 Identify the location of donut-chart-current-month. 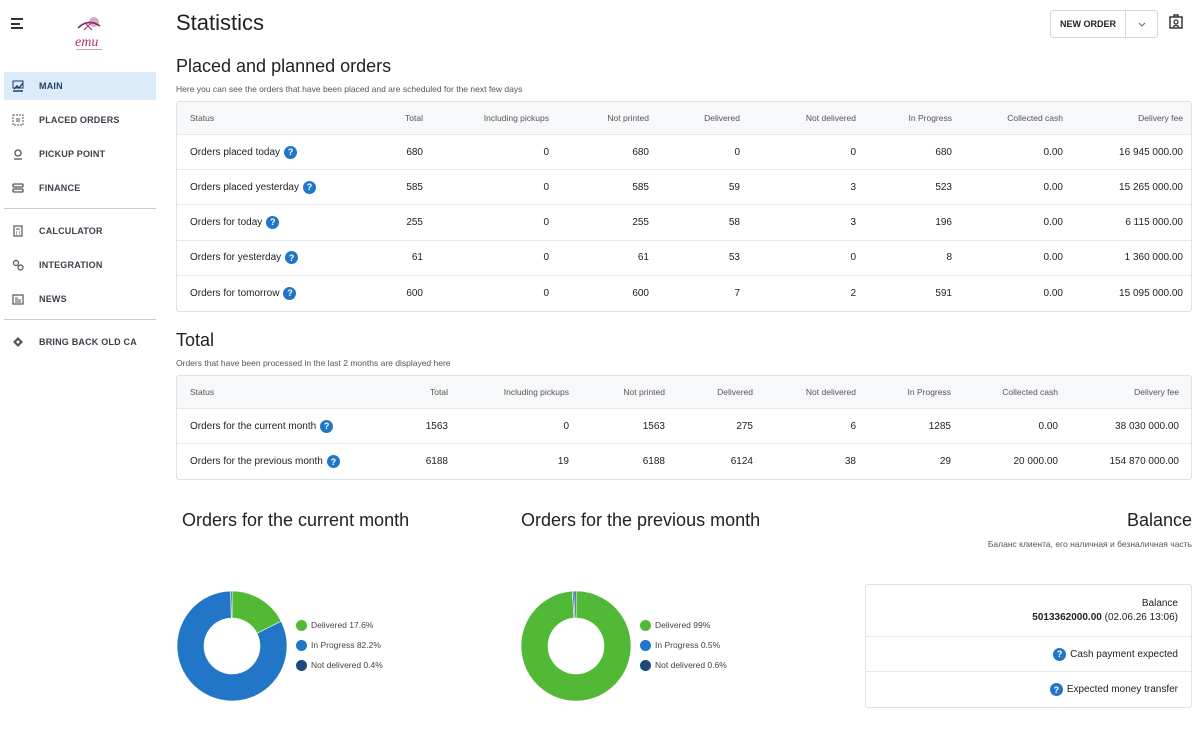
(232, 646).